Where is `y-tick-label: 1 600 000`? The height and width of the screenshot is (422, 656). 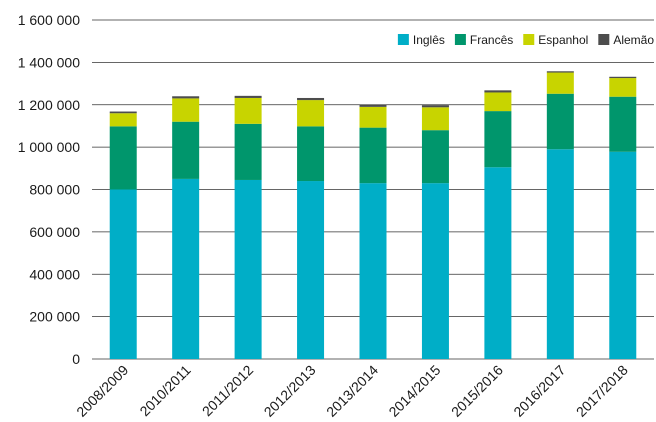
y-tick-label: 1 600 000 is located at coordinates (49, 20).